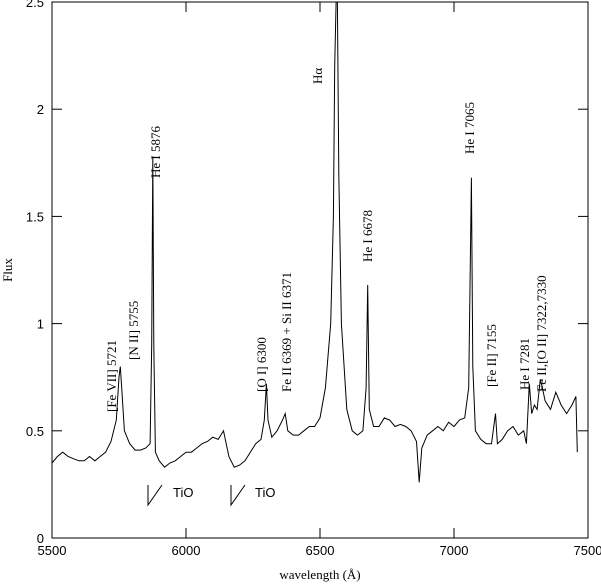 The height and width of the screenshot is (584, 601). I want to click on y-tick-label: 1, so click(40, 324).